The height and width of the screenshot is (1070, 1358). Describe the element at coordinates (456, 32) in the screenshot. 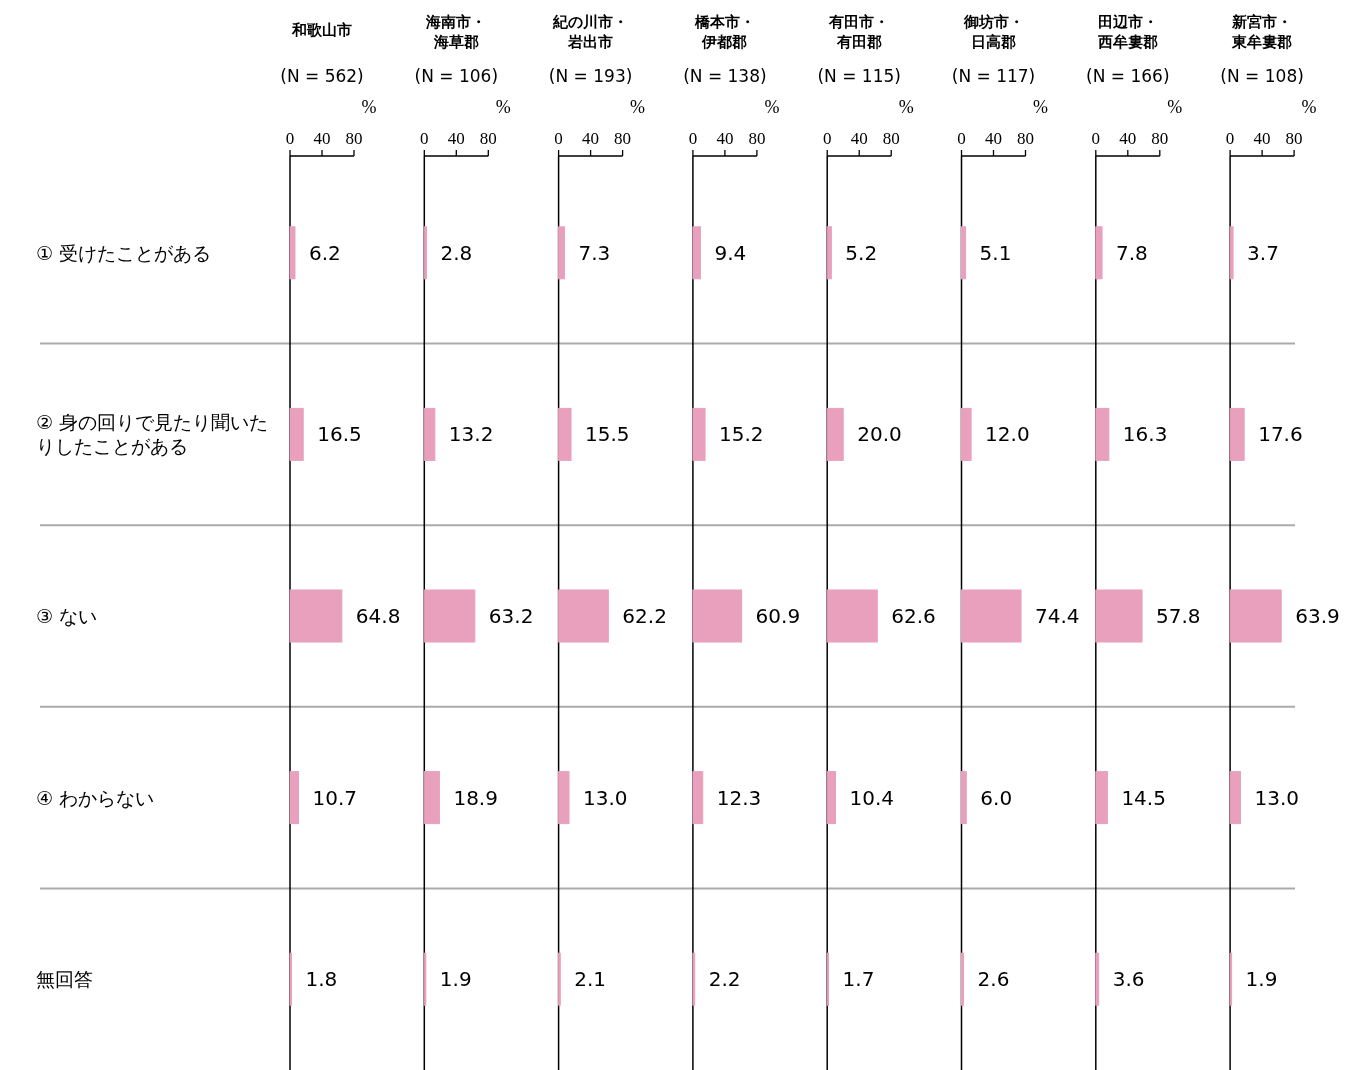

I see `chart-title: 海南市・海草郡` at that location.